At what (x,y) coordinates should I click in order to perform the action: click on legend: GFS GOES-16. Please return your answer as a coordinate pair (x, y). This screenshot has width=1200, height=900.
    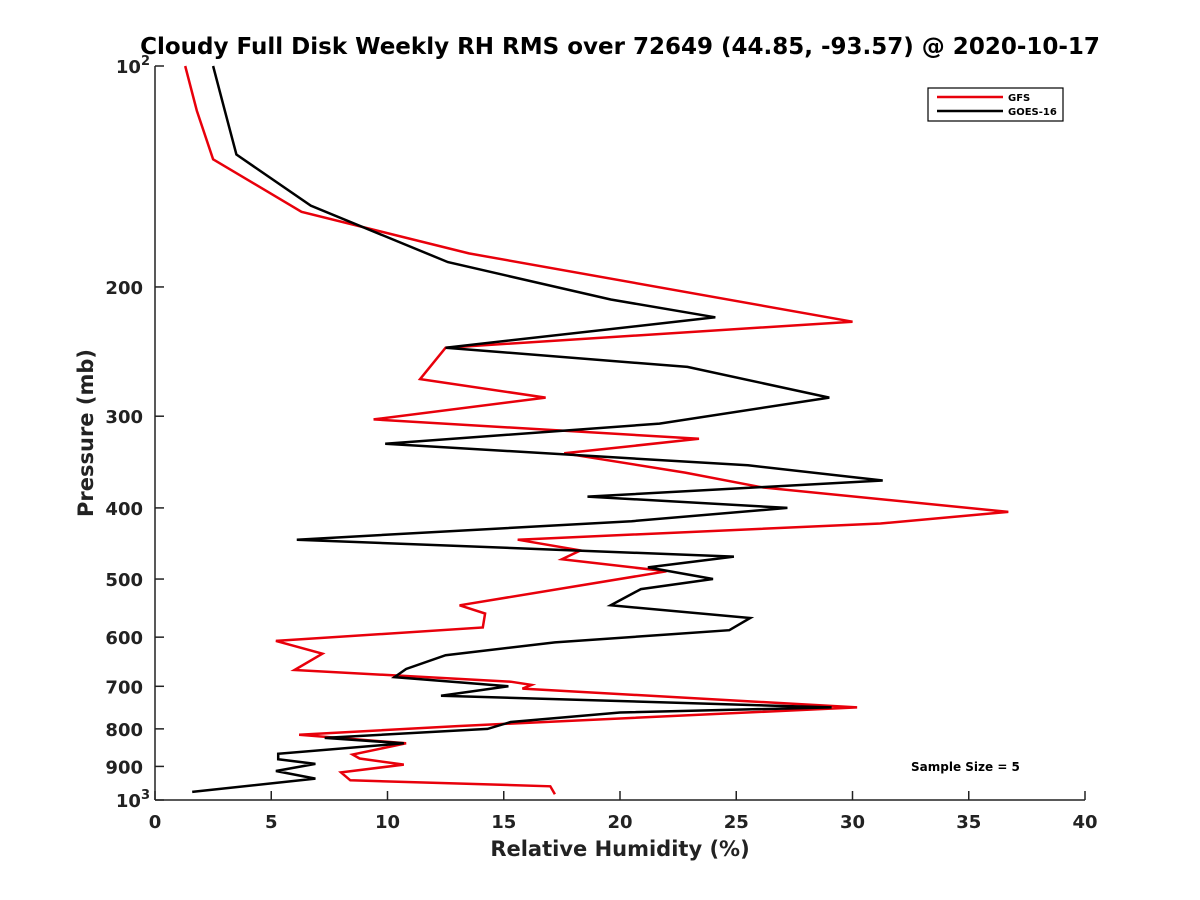
    Looking at the image, I should click on (995, 104).